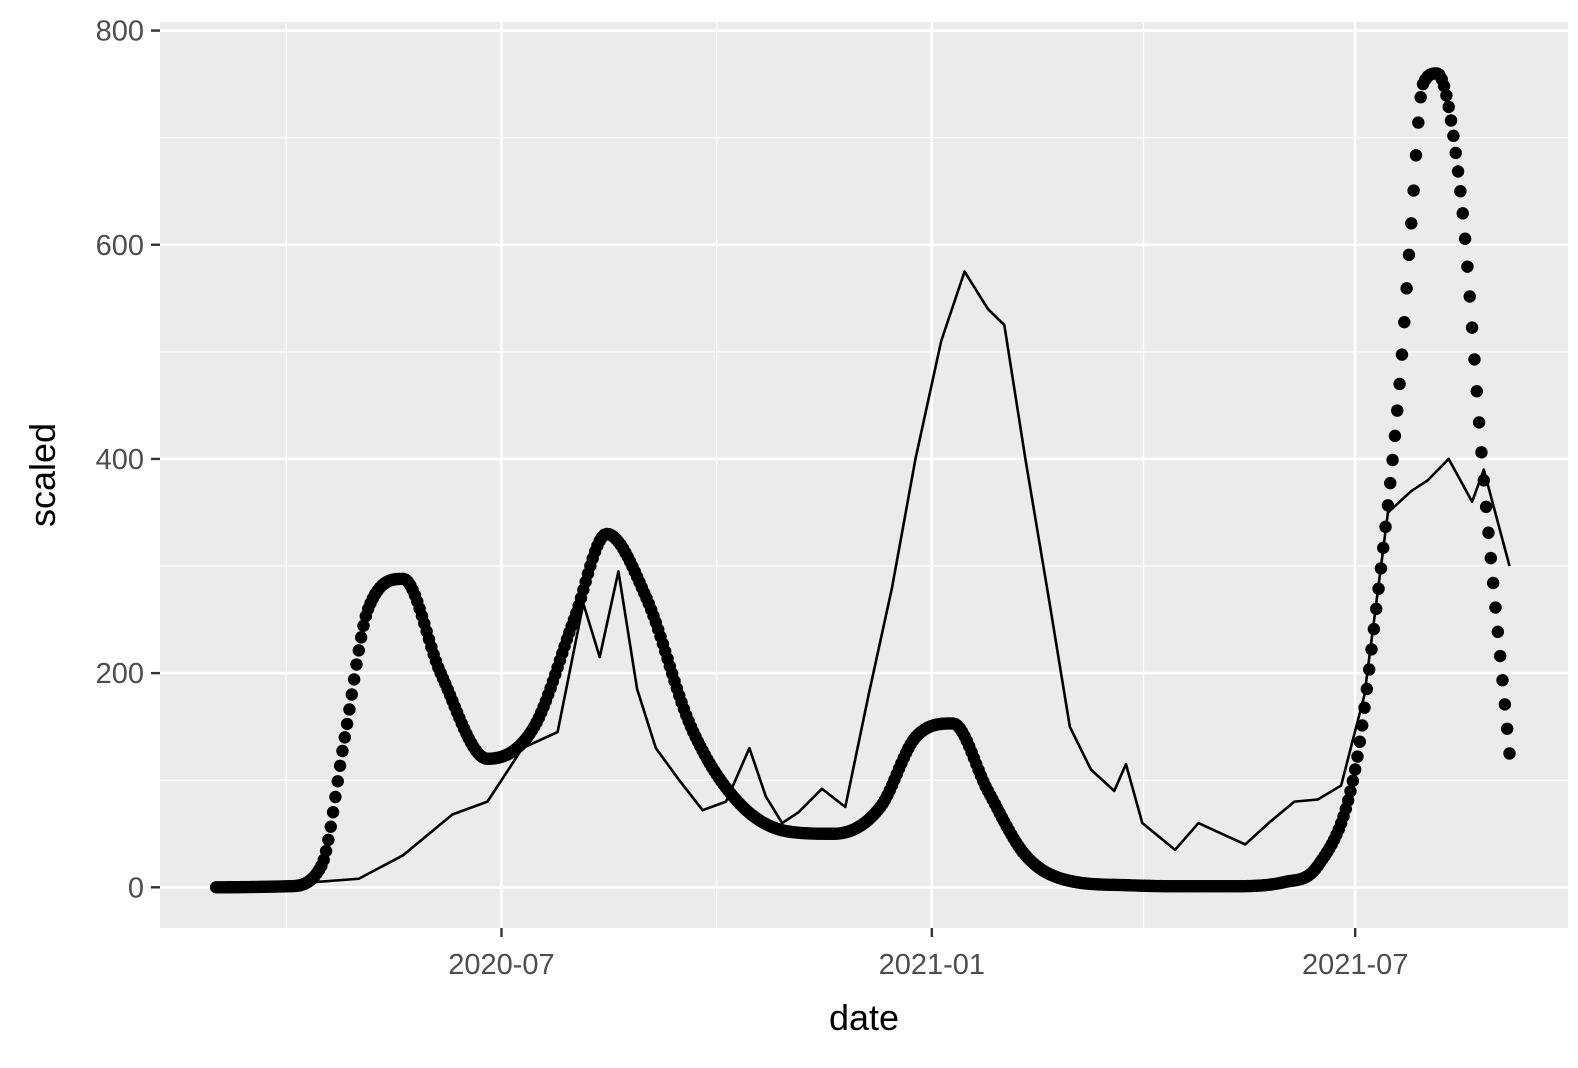 This screenshot has height=1068, width=1578. Describe the element at coordinates (120, 246) in the screenshot. I see `y-tick-label: 600` at that location.